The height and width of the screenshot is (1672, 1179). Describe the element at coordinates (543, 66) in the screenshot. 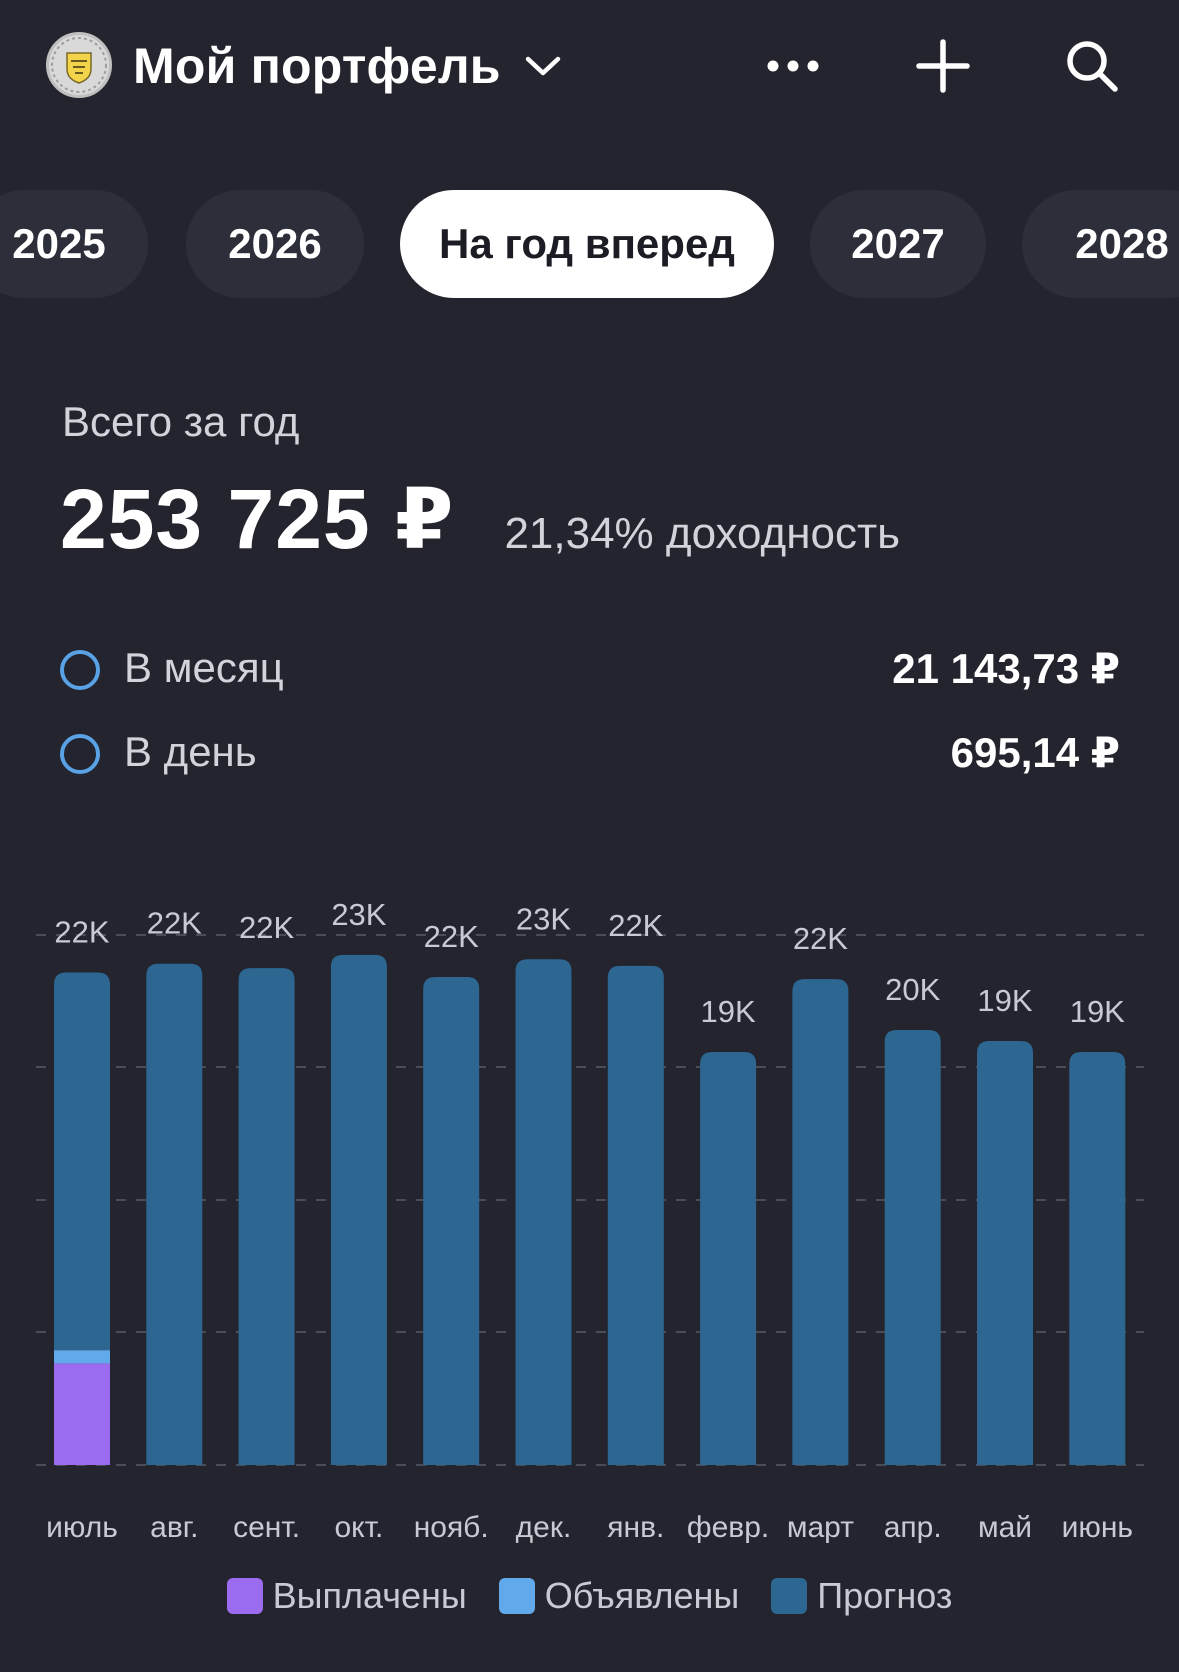

I see `chevron-down-icon` at that location.